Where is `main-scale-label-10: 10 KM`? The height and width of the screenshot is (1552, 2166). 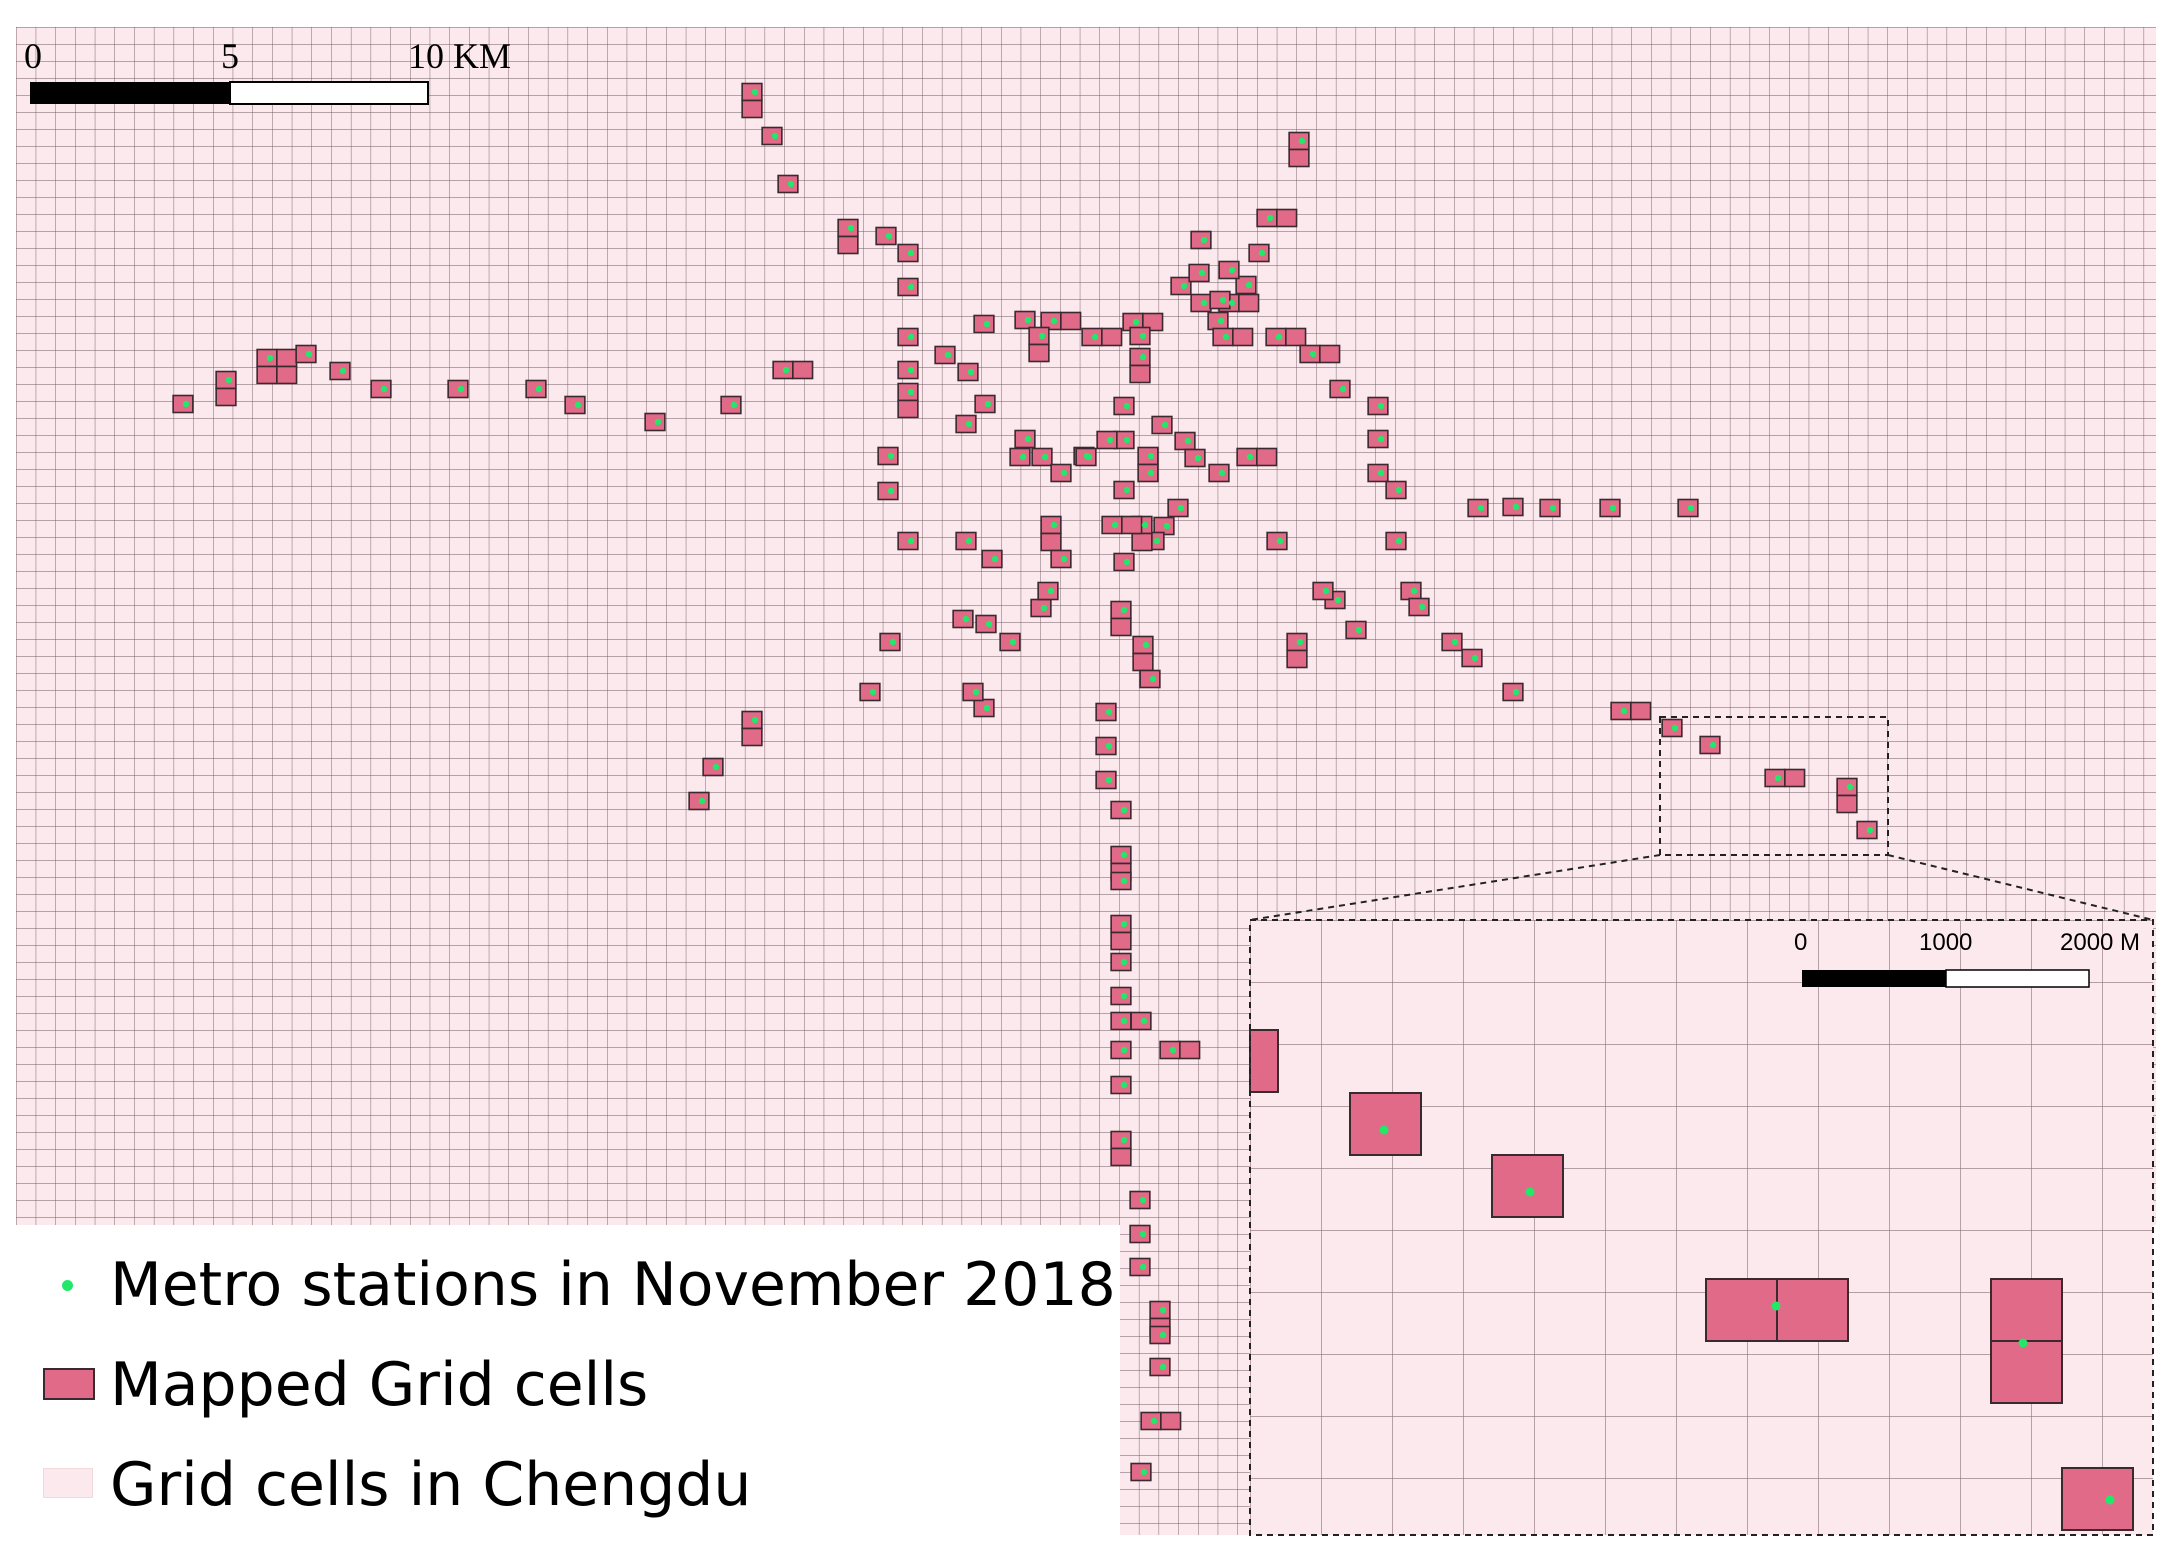 main-scale-label-10: 10 KM is located at coordinates (459, 56).